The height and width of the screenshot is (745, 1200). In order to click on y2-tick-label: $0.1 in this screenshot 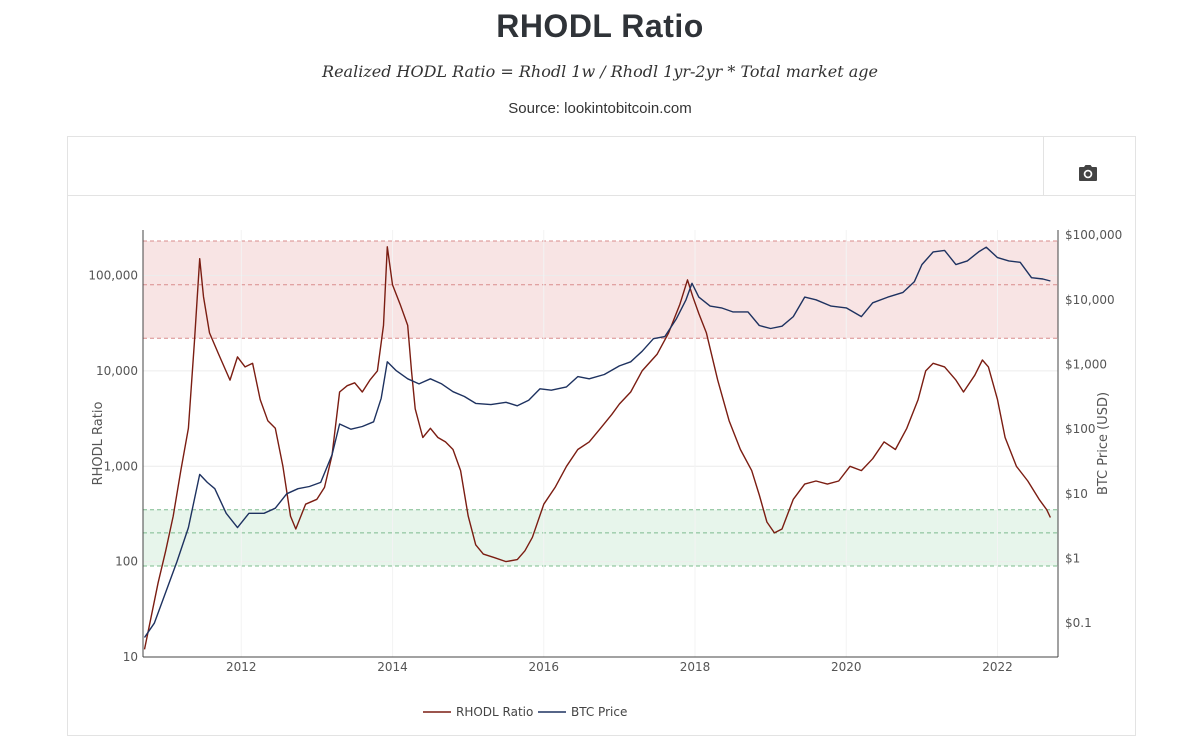, I will do `click(1078, 623)`.